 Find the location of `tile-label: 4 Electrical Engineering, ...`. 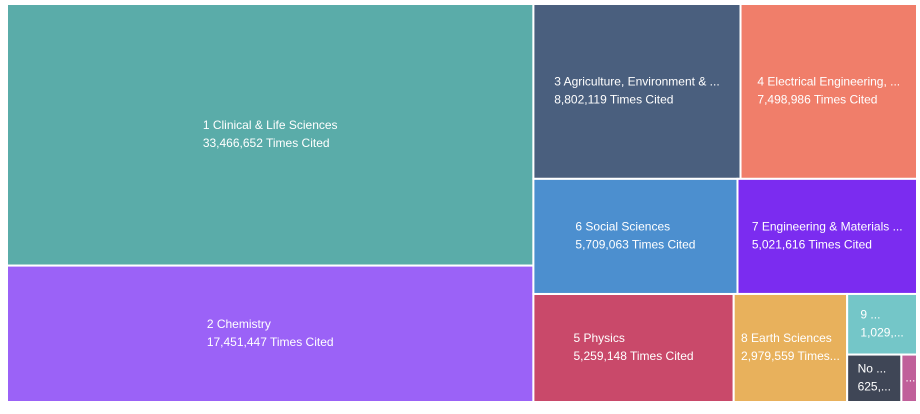

tile-label: 4 Electrical Engineering, ... is located at coordinates (828, 82).